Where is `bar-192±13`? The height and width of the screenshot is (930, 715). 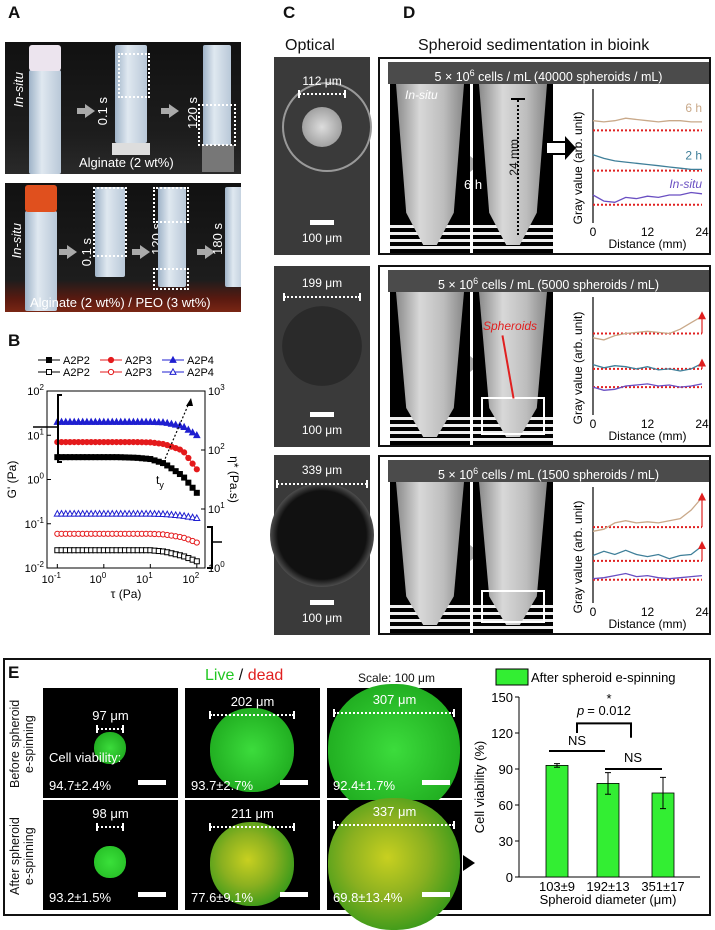 bar-192±13 is located at coordinates (608, 830).